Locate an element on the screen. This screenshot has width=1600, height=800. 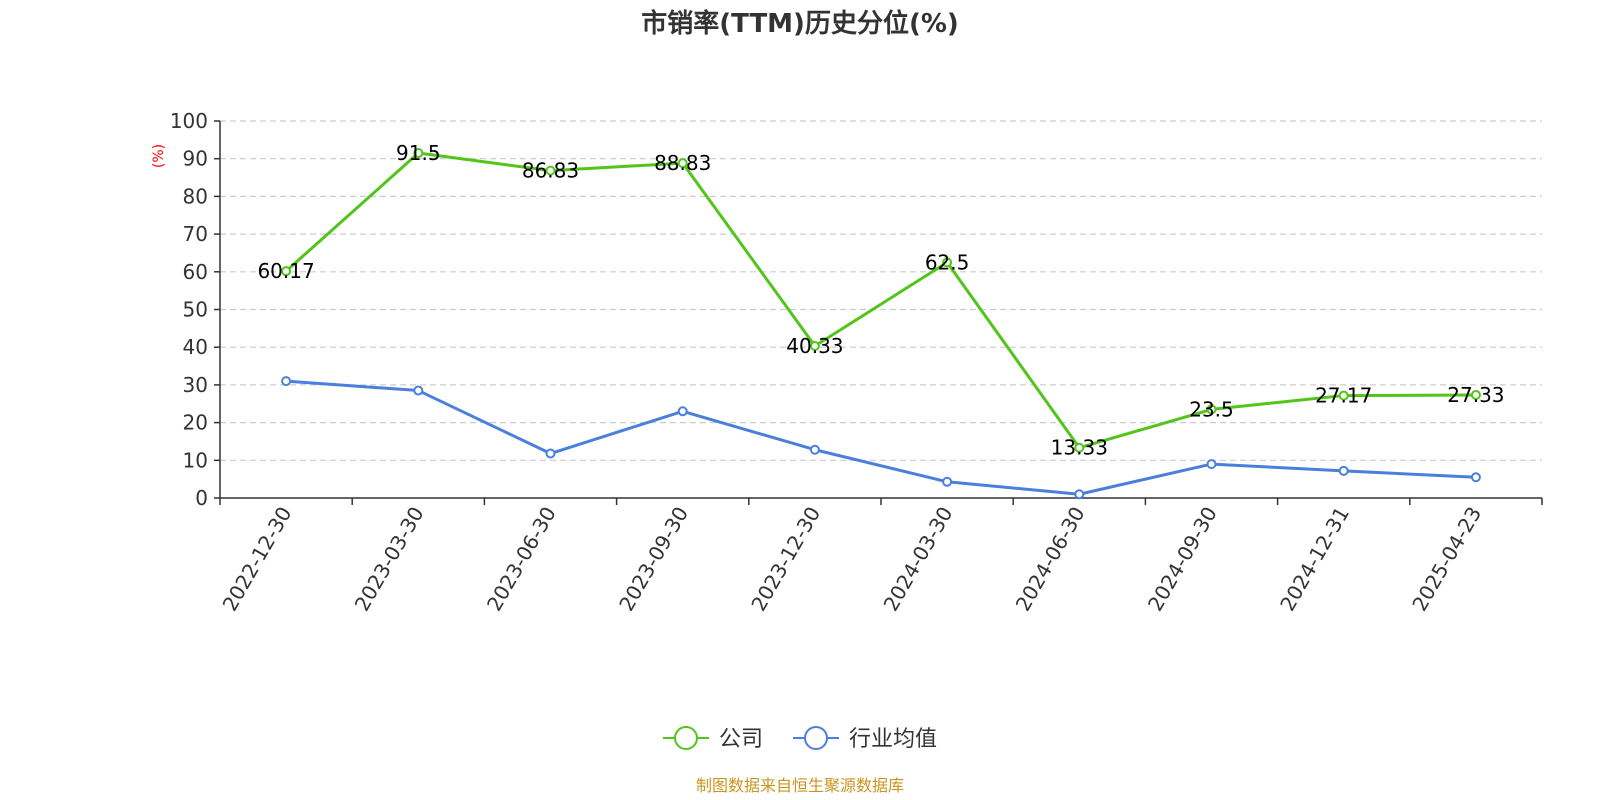
x-tick-label-0: 2022-12-30 is located at coordinates (257, 559).